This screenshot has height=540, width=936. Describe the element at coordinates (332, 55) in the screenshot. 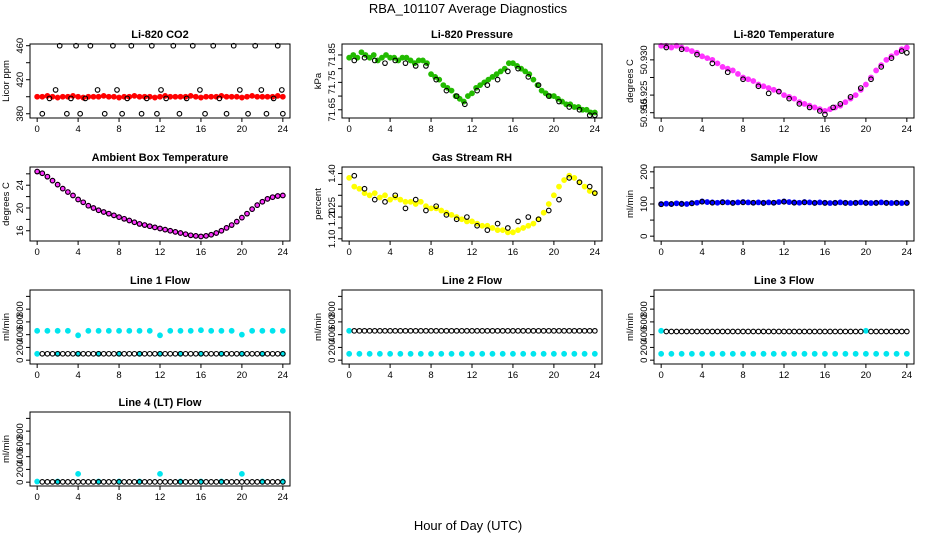

I see `y-tick-label: 71.85` at that location.